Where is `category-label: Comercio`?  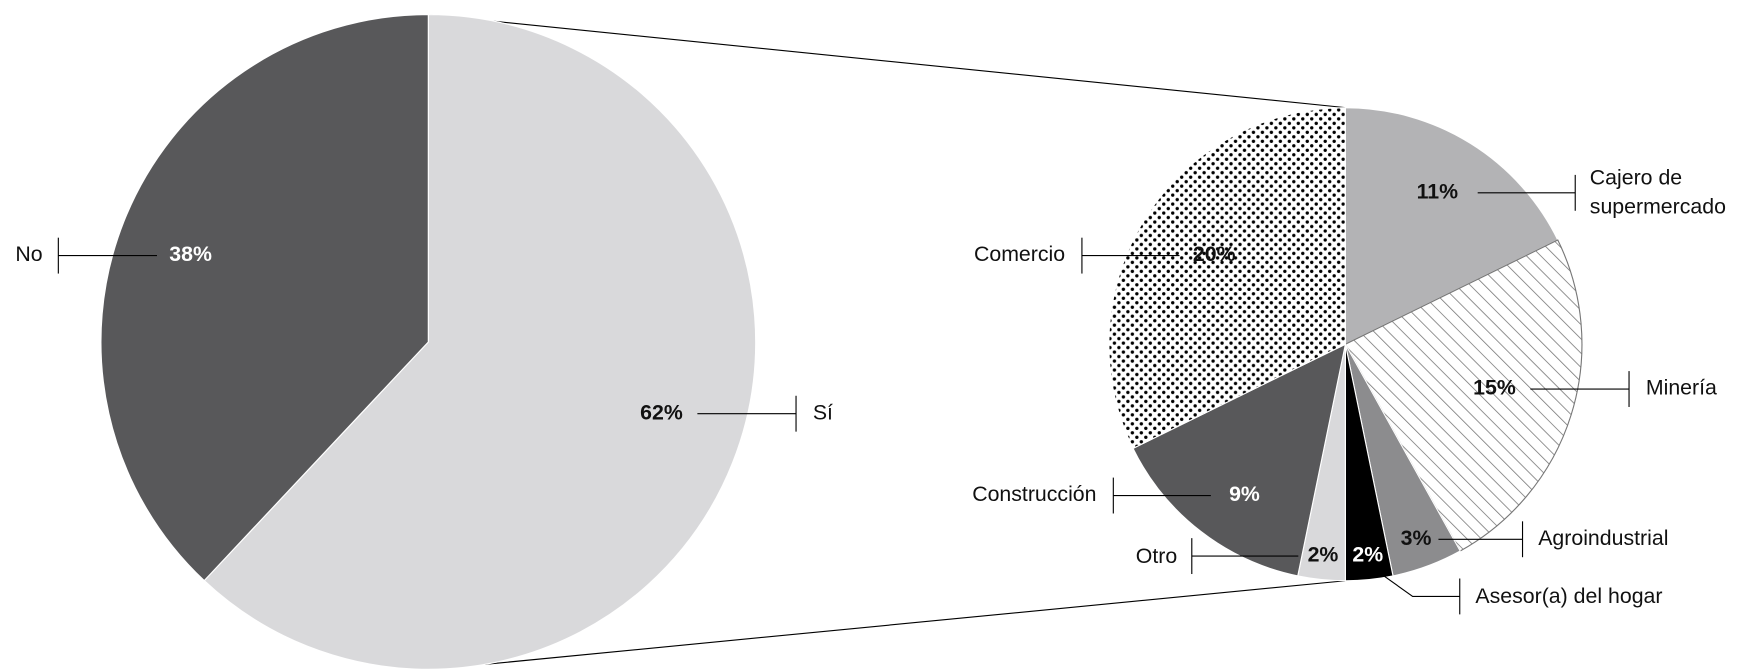
category-label: Comercio is located at coordinates (1019, 254).